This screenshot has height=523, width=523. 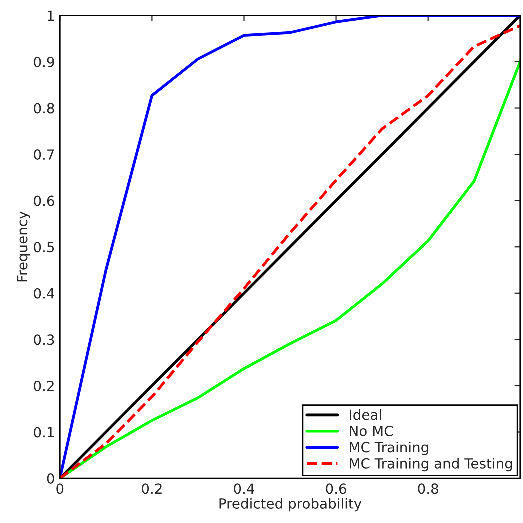 I want to click on y-tick-label: 0.1, so click(x=44, y=432).